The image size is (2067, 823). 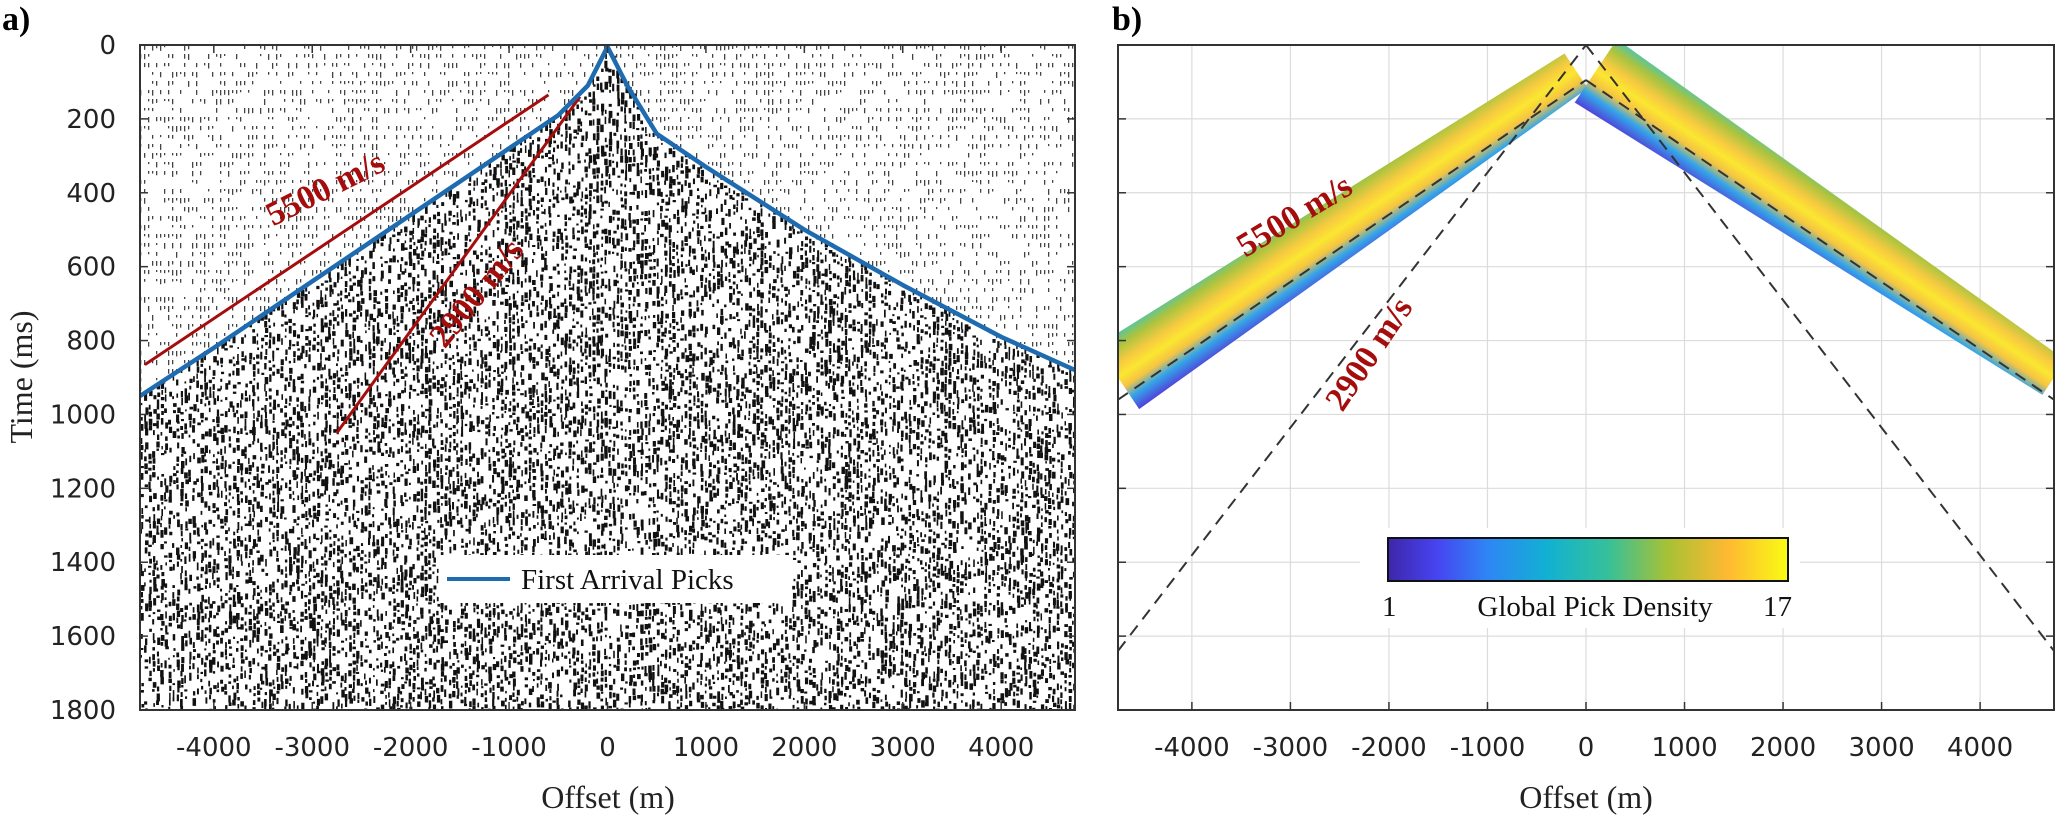 I want to click on colorbar-gradient, so click(x=1588, y=559).